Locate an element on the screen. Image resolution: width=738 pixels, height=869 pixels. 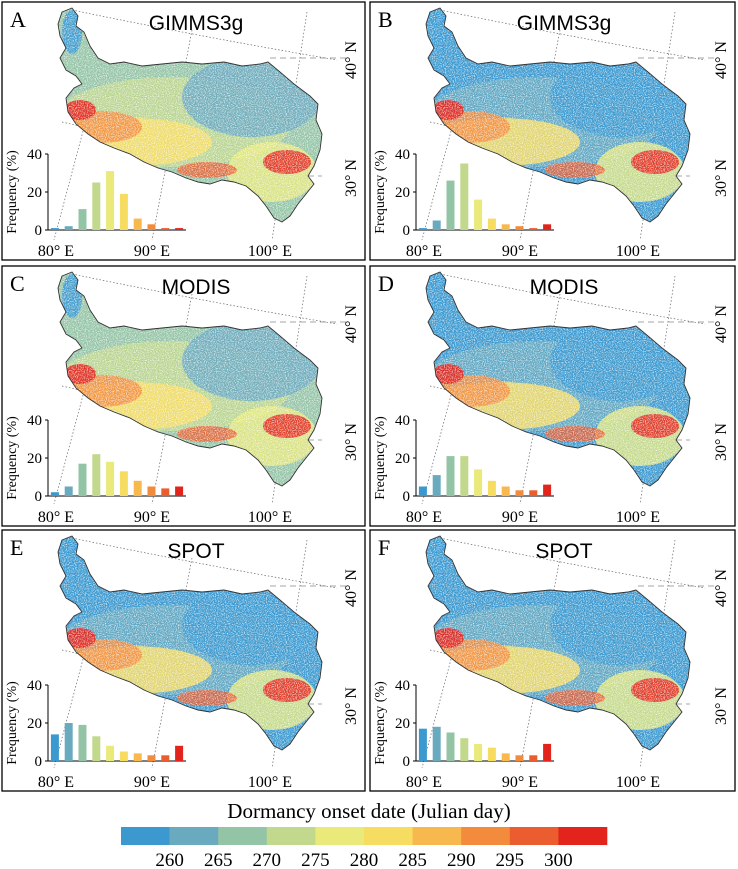
colorbar-tick-label: 280 is located at coordinates (364, 859).